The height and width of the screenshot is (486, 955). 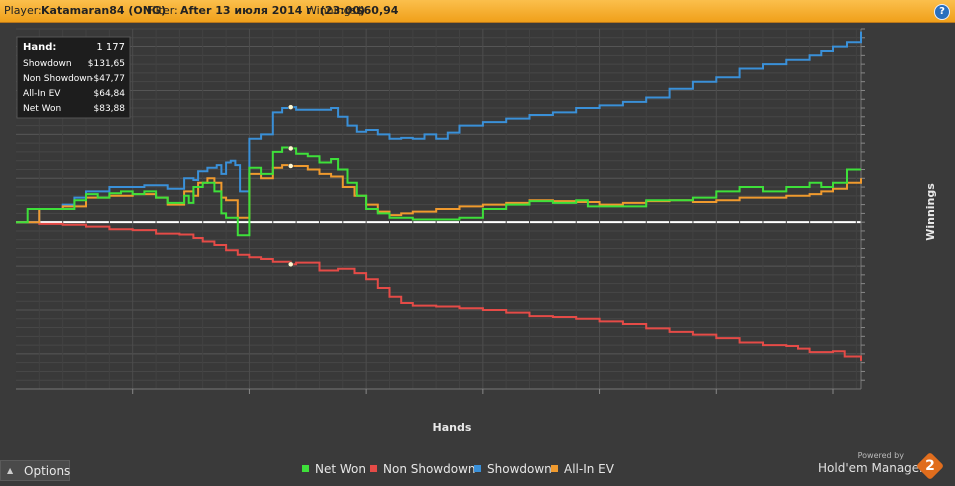 I want to click on winnings-value: $60,94, so click(x=377, y=10).